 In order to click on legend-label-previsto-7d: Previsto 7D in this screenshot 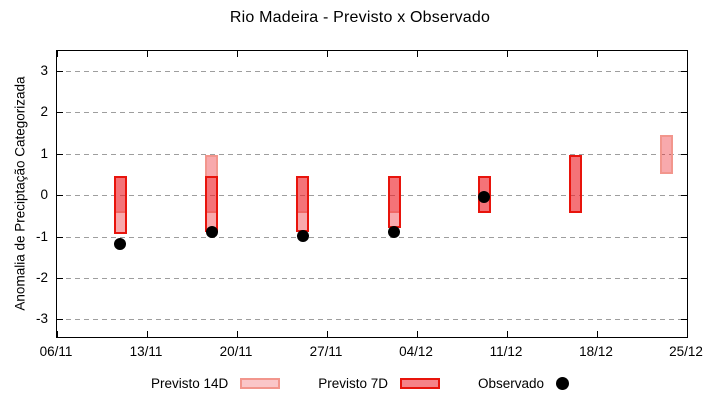, I will do `click(353, 383)`.